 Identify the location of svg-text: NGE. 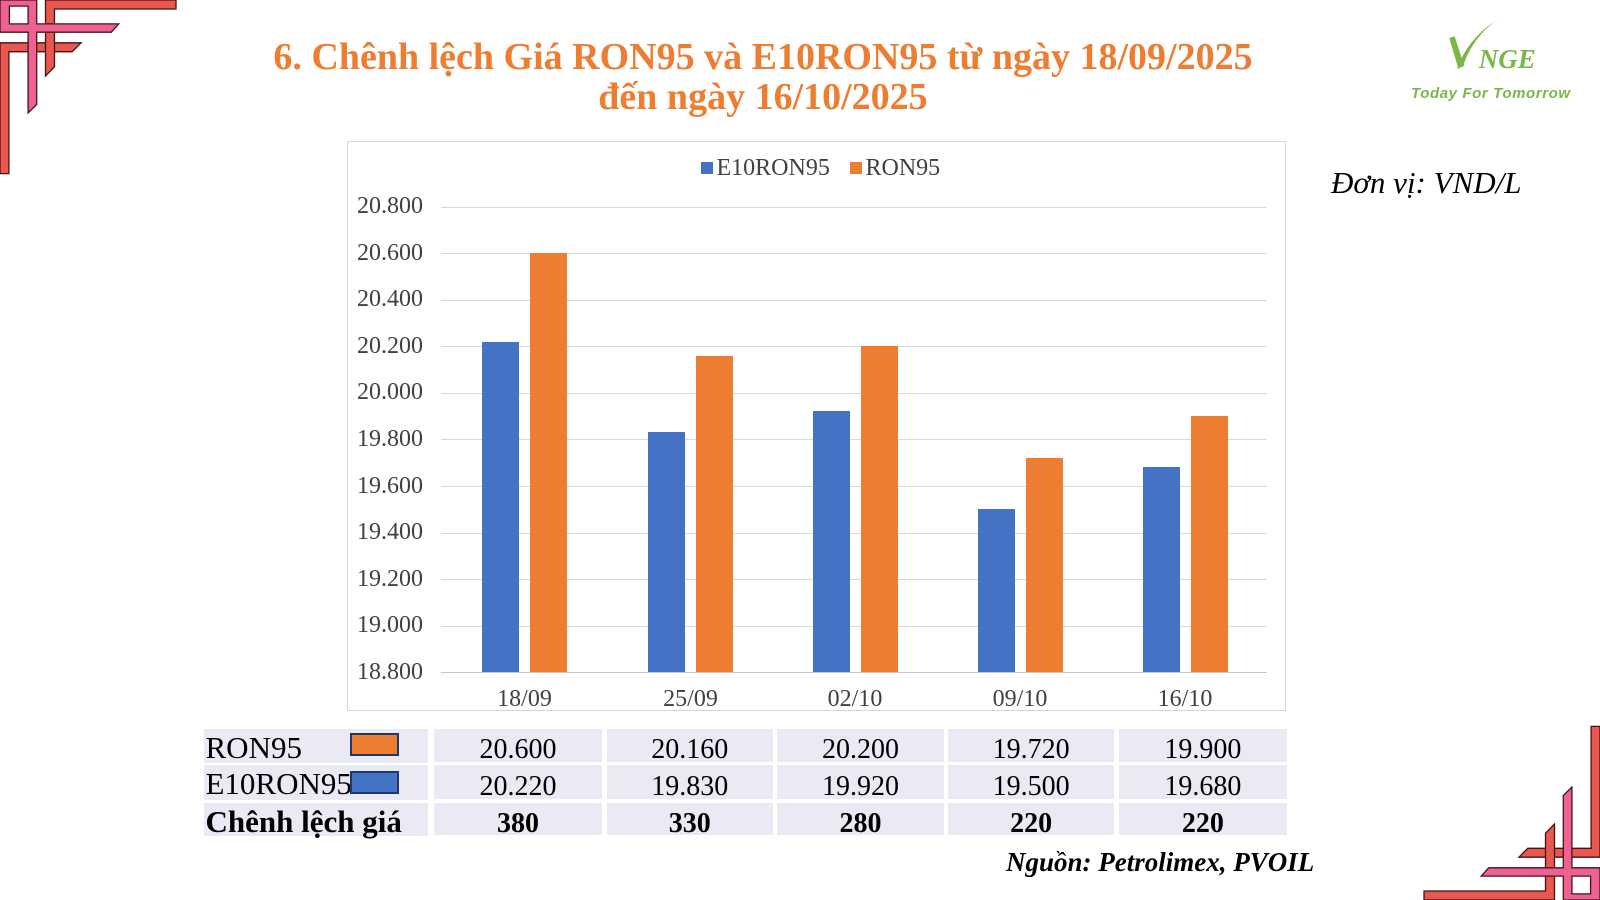
(1507, 59).